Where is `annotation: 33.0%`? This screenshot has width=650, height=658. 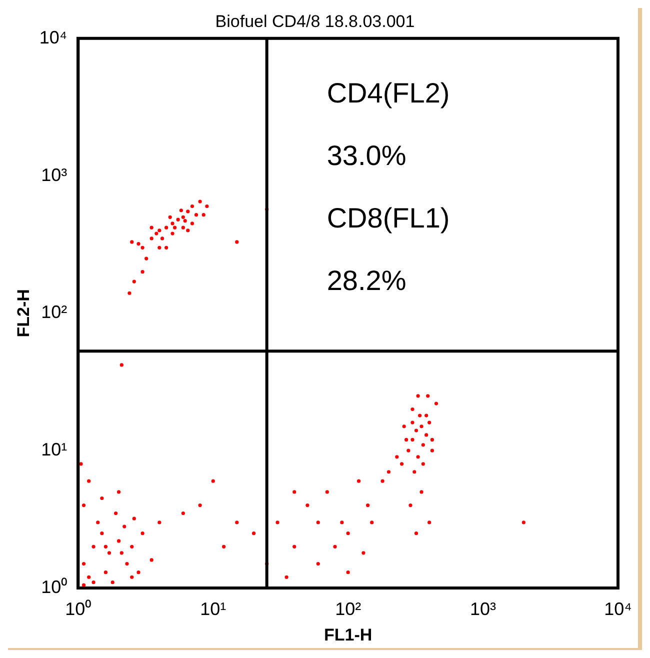
annotation: 33.0% is located at coordinates (366, 155).